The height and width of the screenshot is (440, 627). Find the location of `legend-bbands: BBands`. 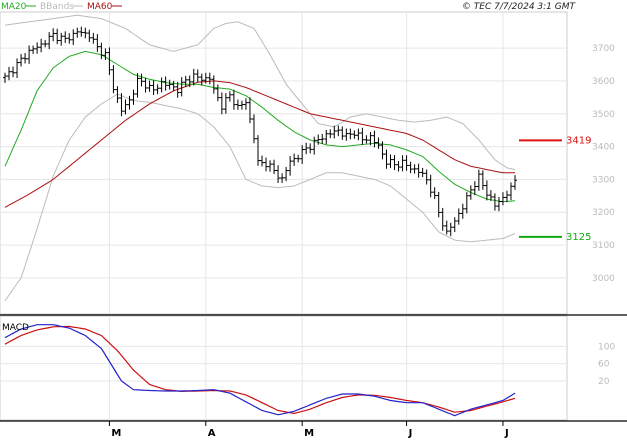

legend-bbands: BBands is located at coordinates (57, 7).